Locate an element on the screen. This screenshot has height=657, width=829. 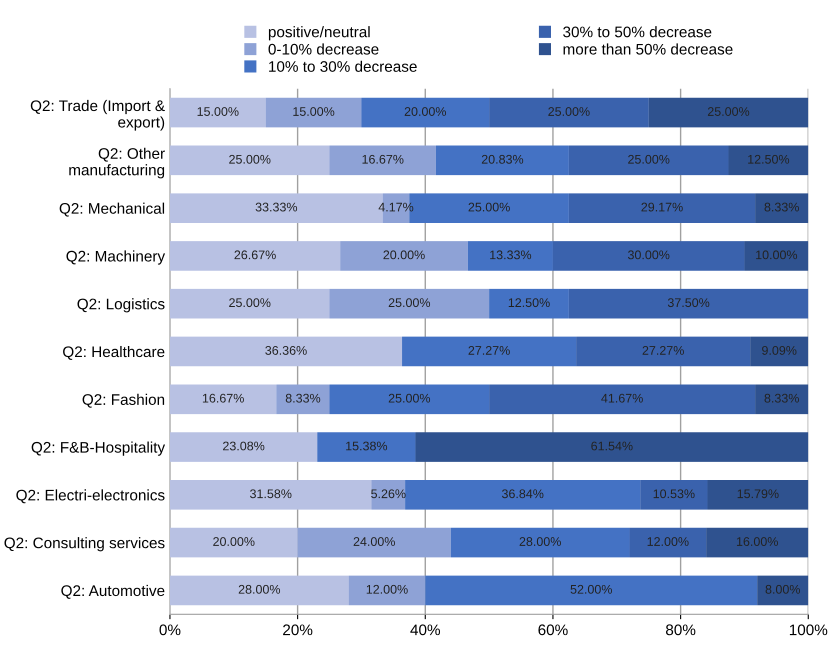
data-label: 13.33% is located at coordinates (511, 255).